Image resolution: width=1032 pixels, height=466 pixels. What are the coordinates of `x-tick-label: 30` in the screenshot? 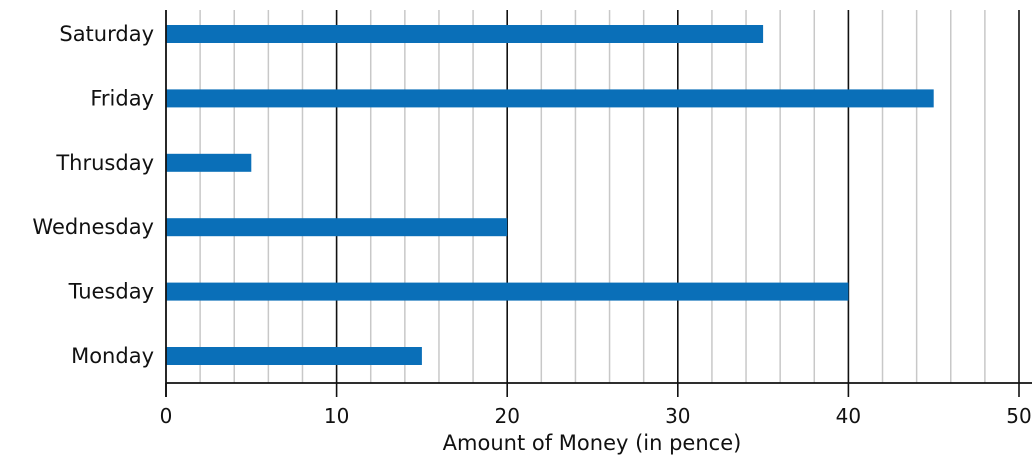 It's located at (677, 416).